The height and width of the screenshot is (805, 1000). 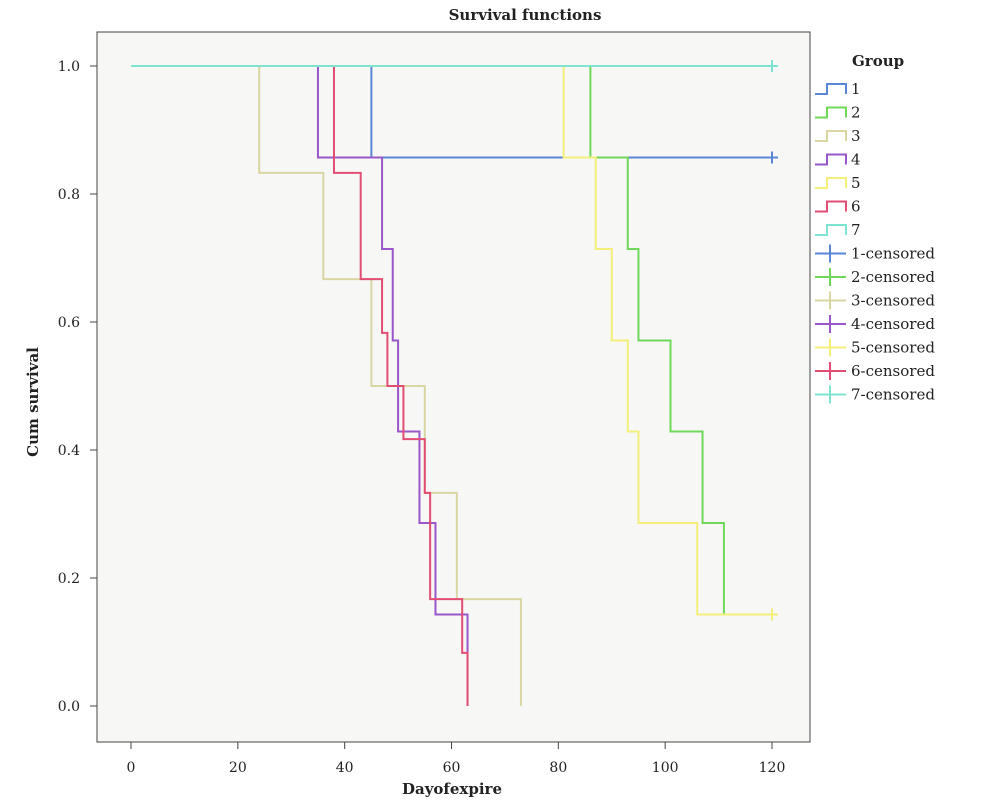 What do you see at coordinates (558, 768) in the screenshot?
I see `x-tick-label: 80` at bounding box center [558, 768].